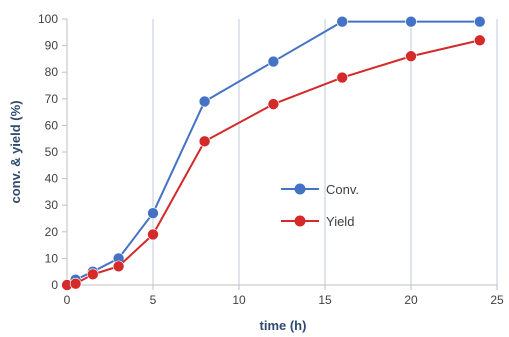 The height and width of the screenshot is (337, 509). Describe the element at coordinates (52, 232) in the screenshot. I see `y-tick-label: 20` at that location.